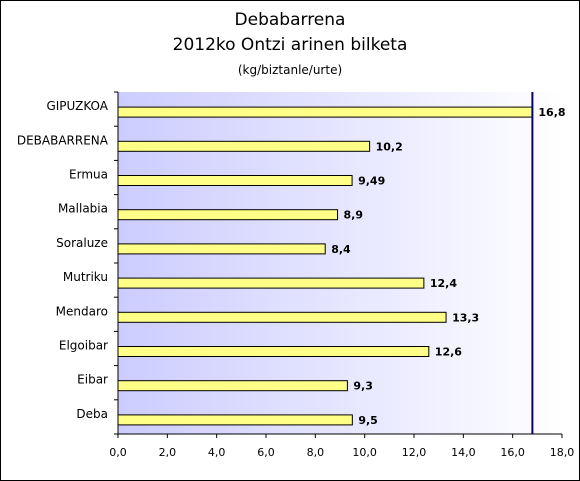 Image resolution: width=580 pixels, height=481 pixels. Describe the element at coordinates (465, 317) in the screenshot. I see `bar-value-label: 13,3` at that location.